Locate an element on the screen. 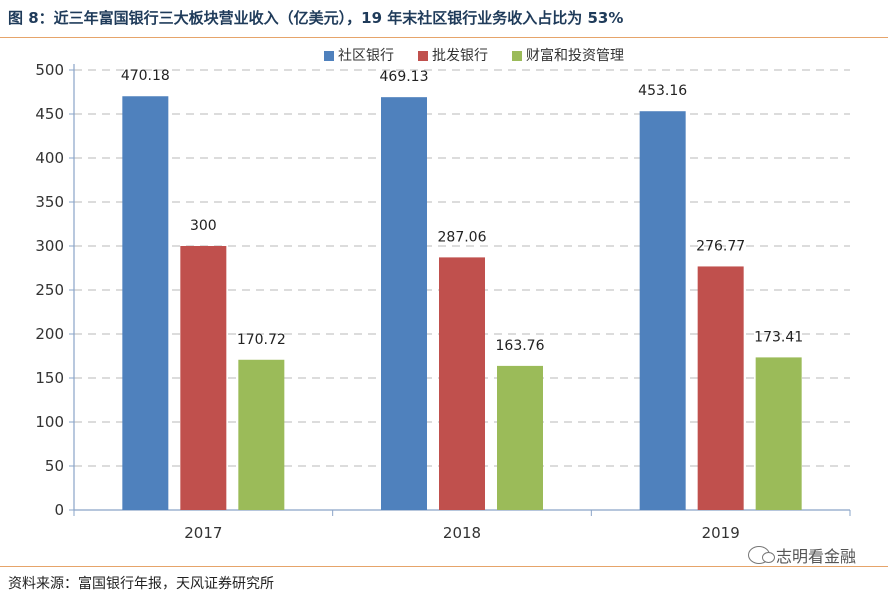 The width and height of the screenshot is (888, 595). y-tick-label: 400 is located at coordinates (49, 158).